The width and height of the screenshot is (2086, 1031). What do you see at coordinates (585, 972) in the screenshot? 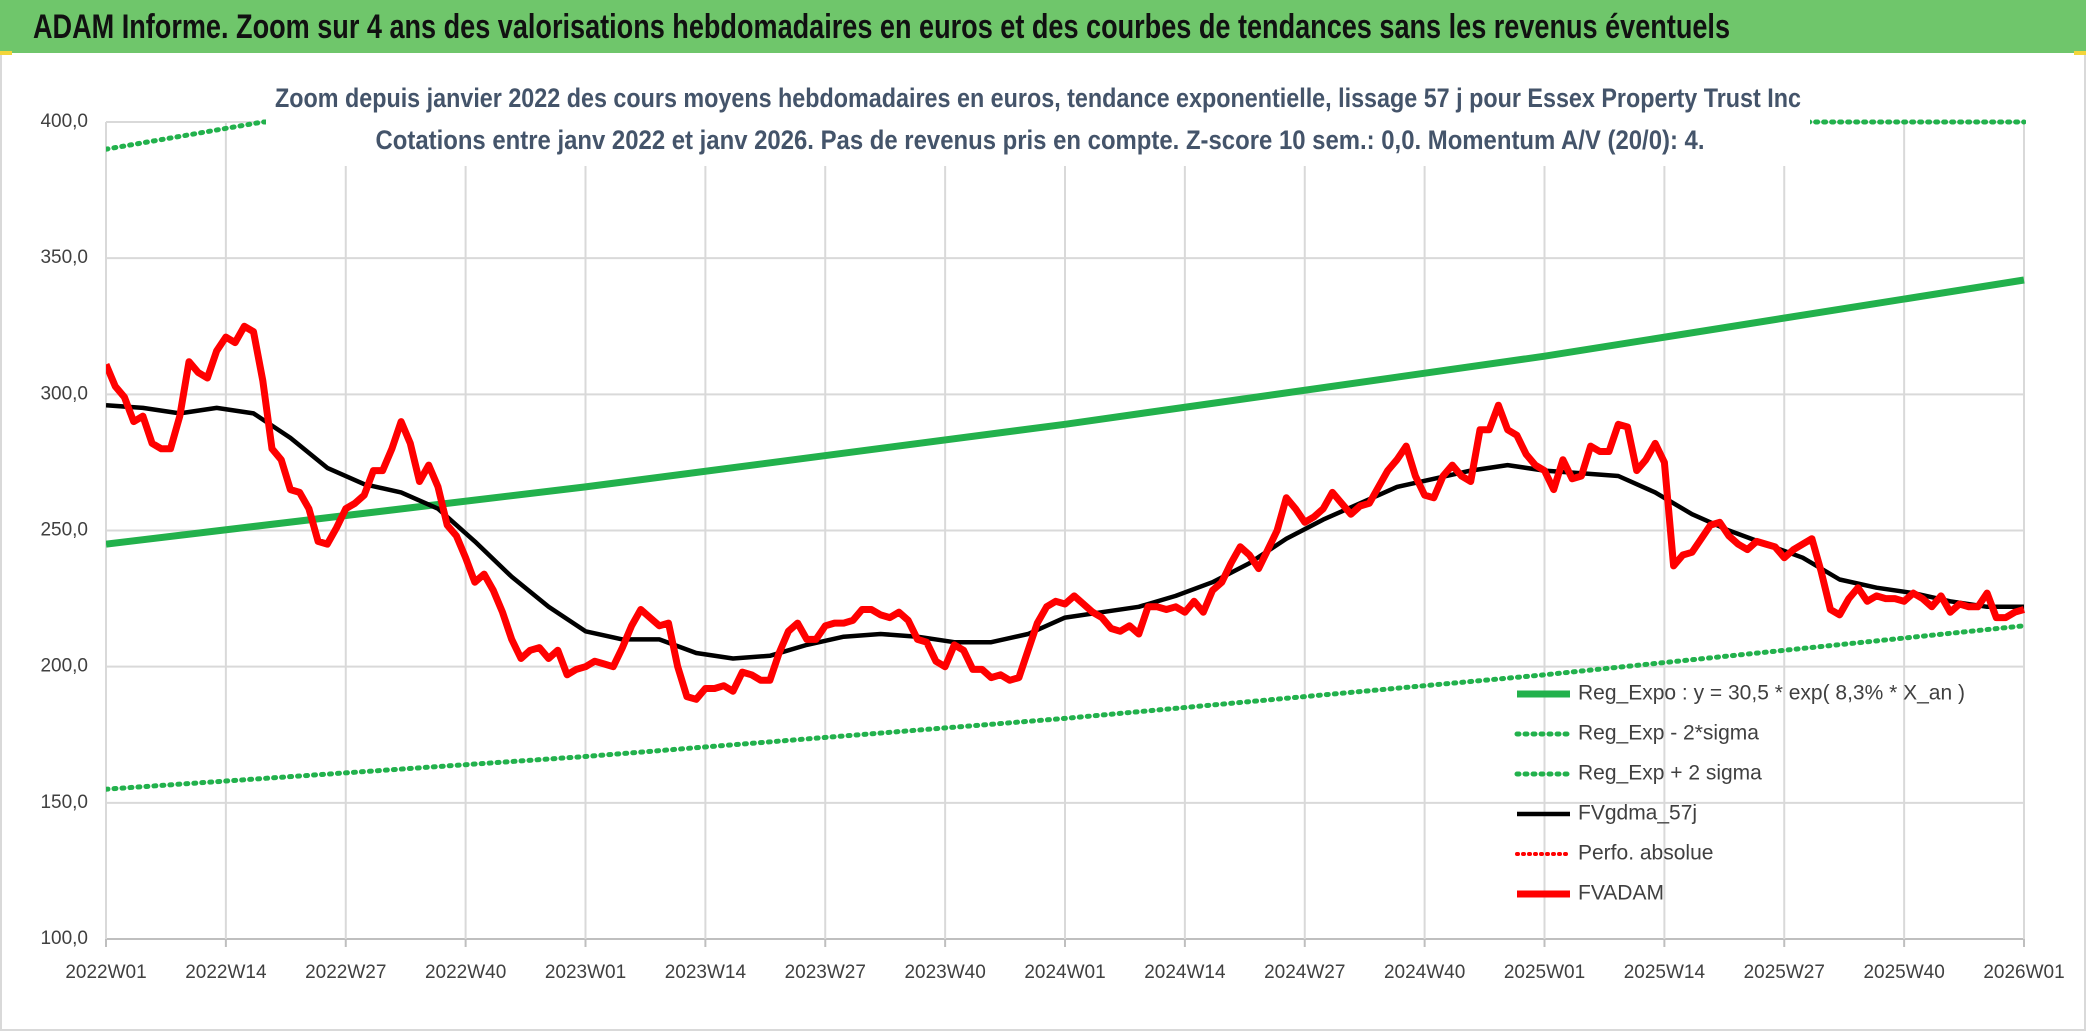
I see `x-tick-label: 2023W01` at bounding box center [585, 972].